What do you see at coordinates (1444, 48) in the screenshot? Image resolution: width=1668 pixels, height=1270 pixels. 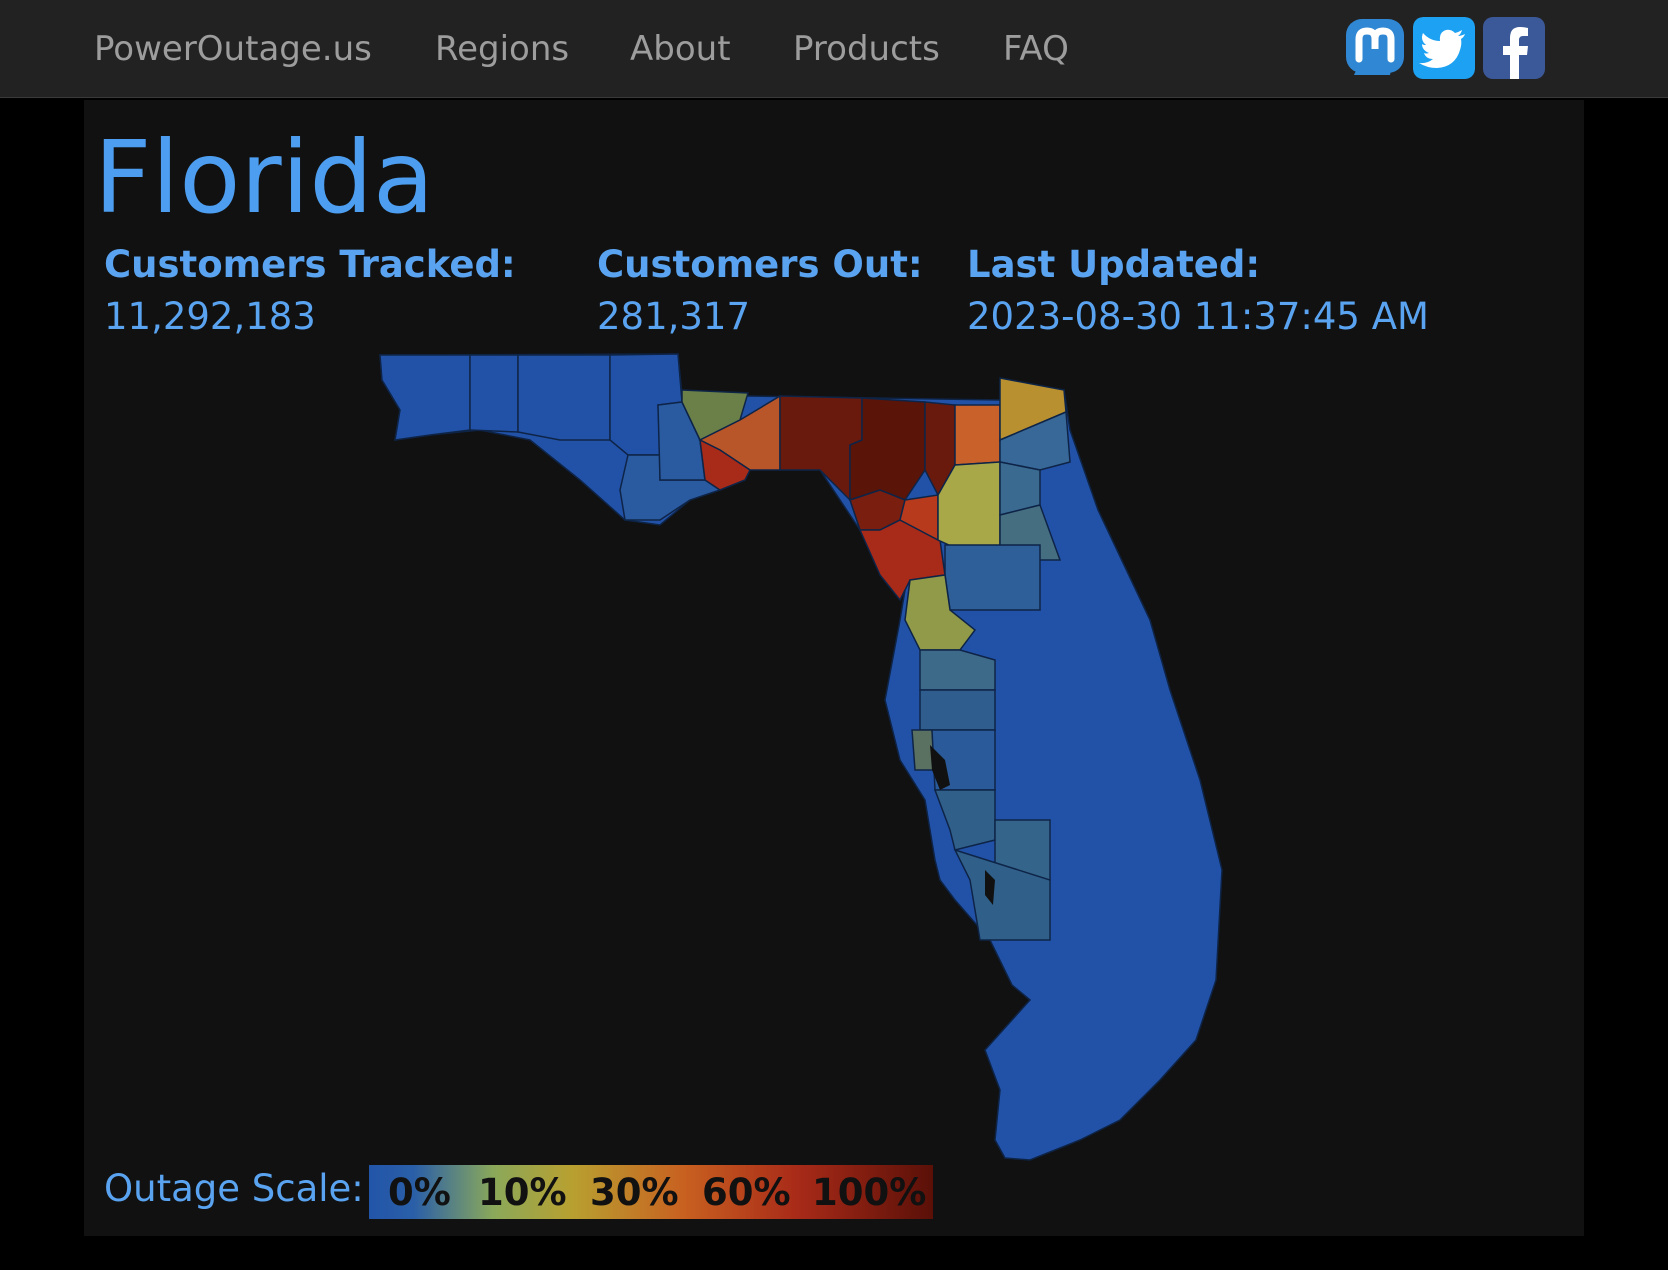 I see `twitter-icon` at bounding box center [1444, 48].